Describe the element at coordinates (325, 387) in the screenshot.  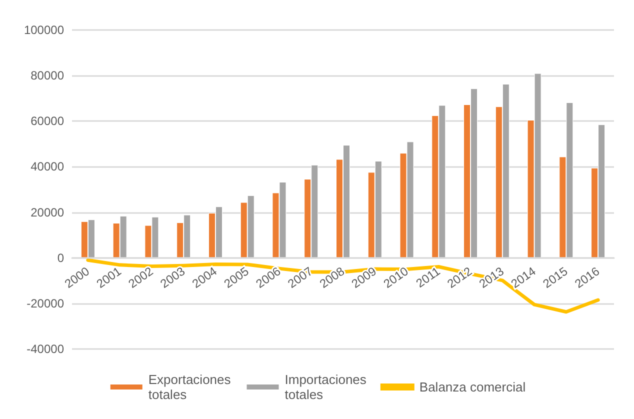
I see `legend-label: Importaciones totales` at that location.